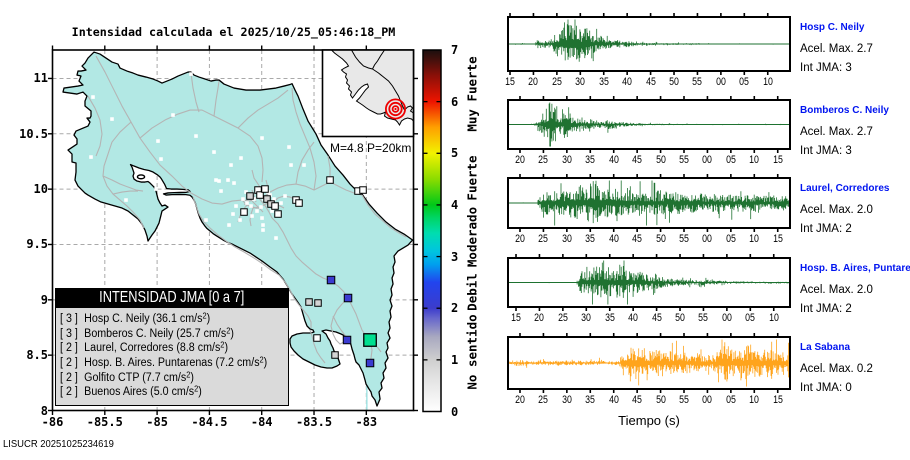 This screenshot has height=460, width=910. What do you see at coordinates (455, 411) in the screenshot?
I see `colorbar-tick-label: 0` at bounding box center [455, 411].